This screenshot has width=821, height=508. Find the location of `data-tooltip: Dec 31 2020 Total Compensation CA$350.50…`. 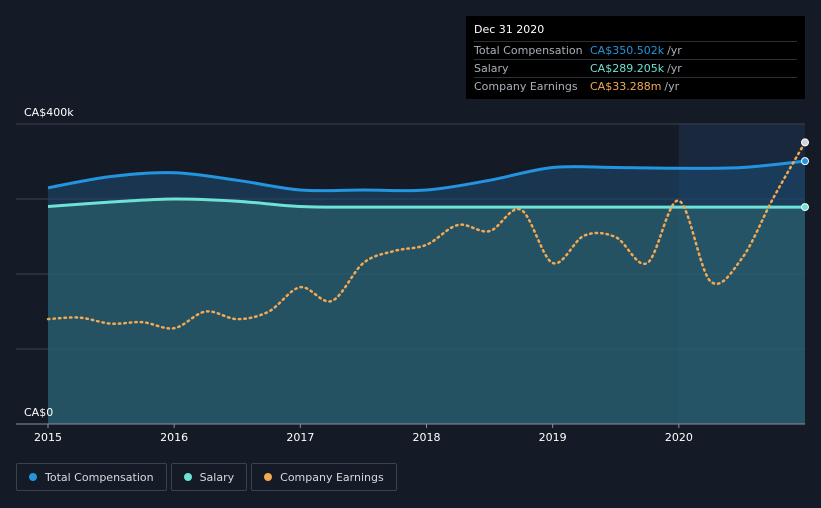

data-tooltip: Dec 31 2020 Total Compensation CA$350.50… is located at coordinates (635, 57).